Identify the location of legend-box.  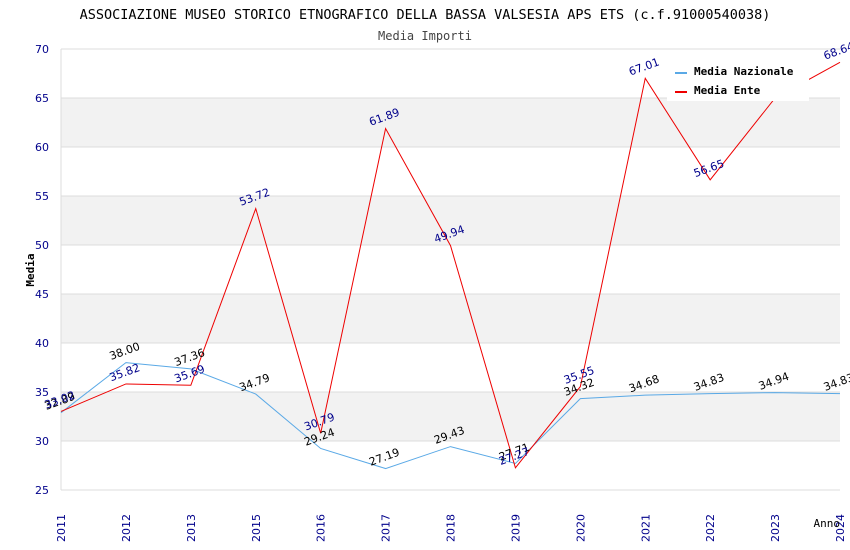
(738, 79).